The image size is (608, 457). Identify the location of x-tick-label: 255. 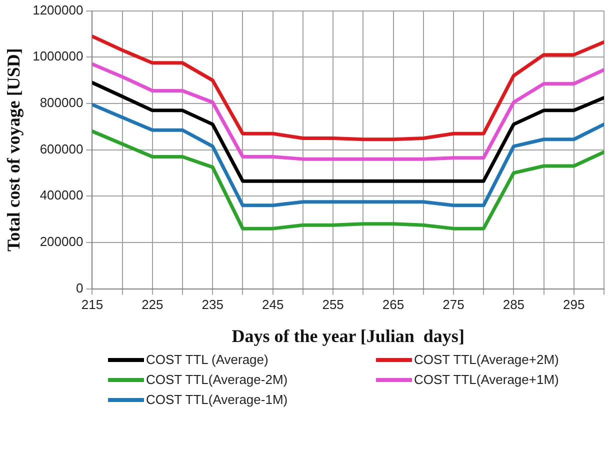
(333, 304).